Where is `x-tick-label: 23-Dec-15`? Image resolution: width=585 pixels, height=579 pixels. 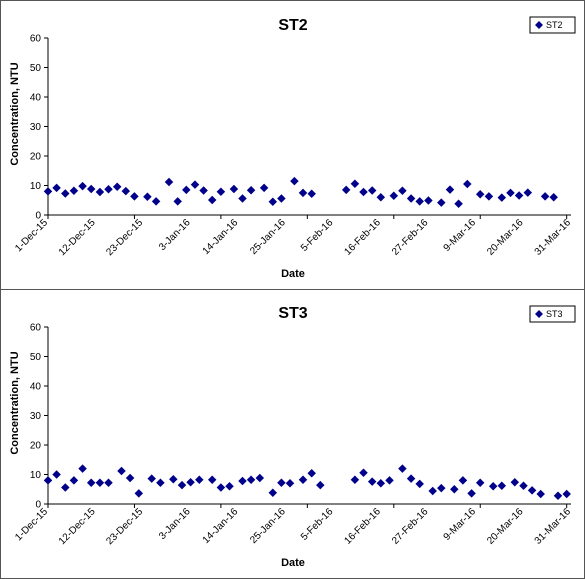 x-tick-label: 23-Dec-15 is located at coordinates (124, 237).